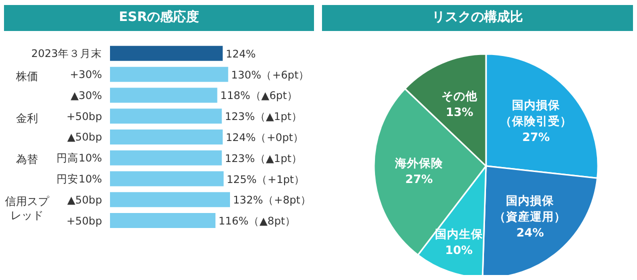 The width and height of the screenshot is (637, 280). Describe the element at coordinates (79, 158) in the screenshot. I see `y-tick-label: 円高10%` at that location.